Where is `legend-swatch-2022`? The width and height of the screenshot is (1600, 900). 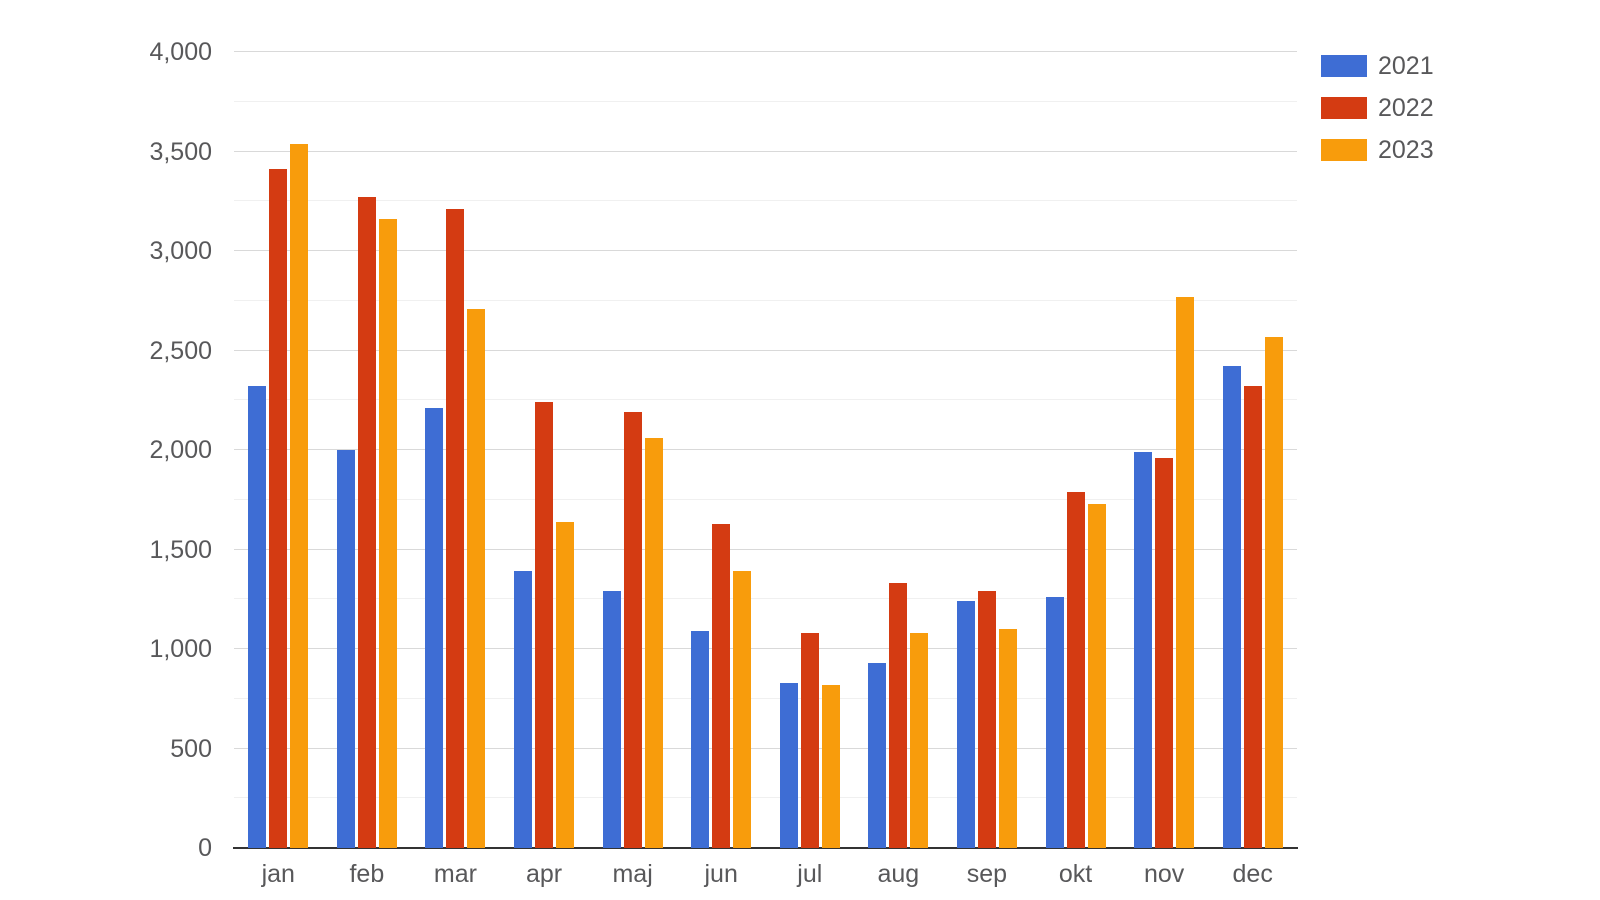 legend-swatch-2022 is located at coordinates (1344, 108).